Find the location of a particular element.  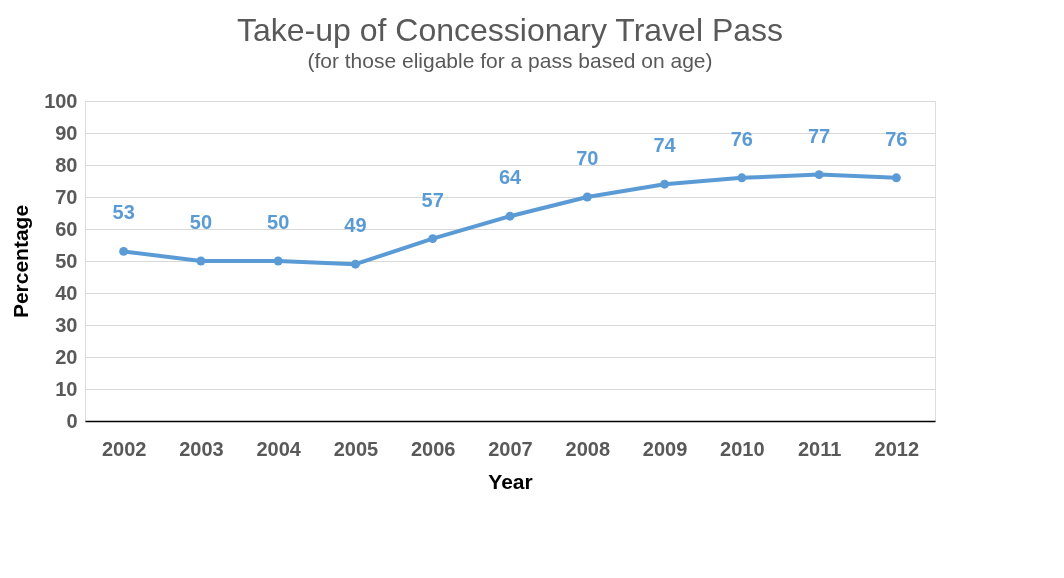

y-tick-label: 0 is located at coordinates (72, 420).